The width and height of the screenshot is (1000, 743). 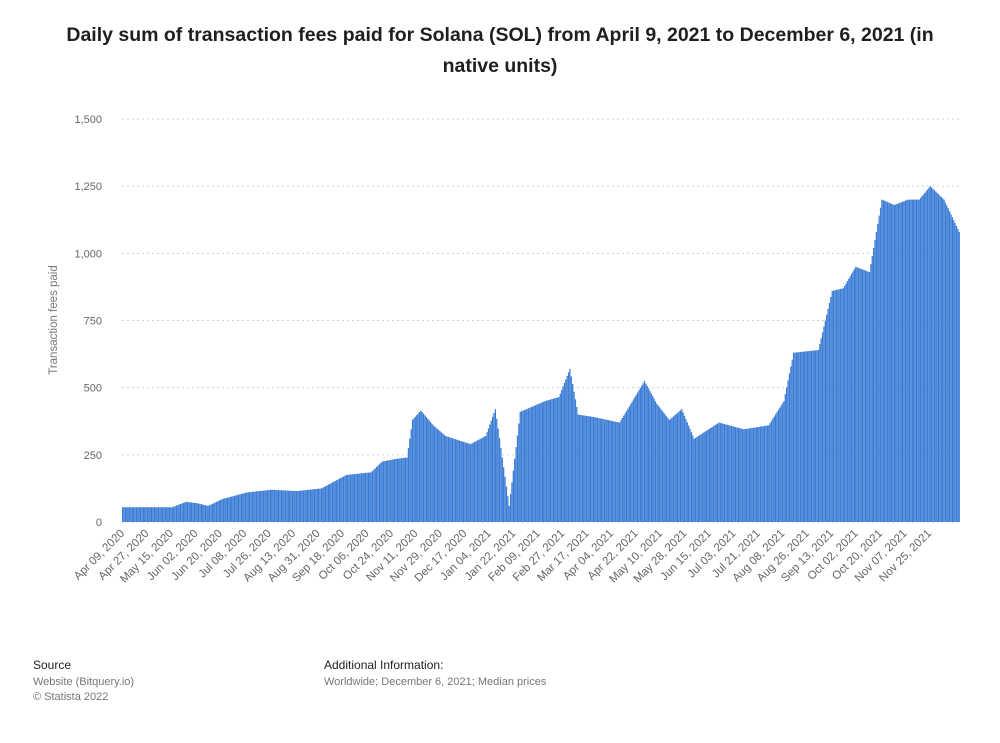 I want to click on source-line: Website (Bitquery.io), so click(x=84, y=682).